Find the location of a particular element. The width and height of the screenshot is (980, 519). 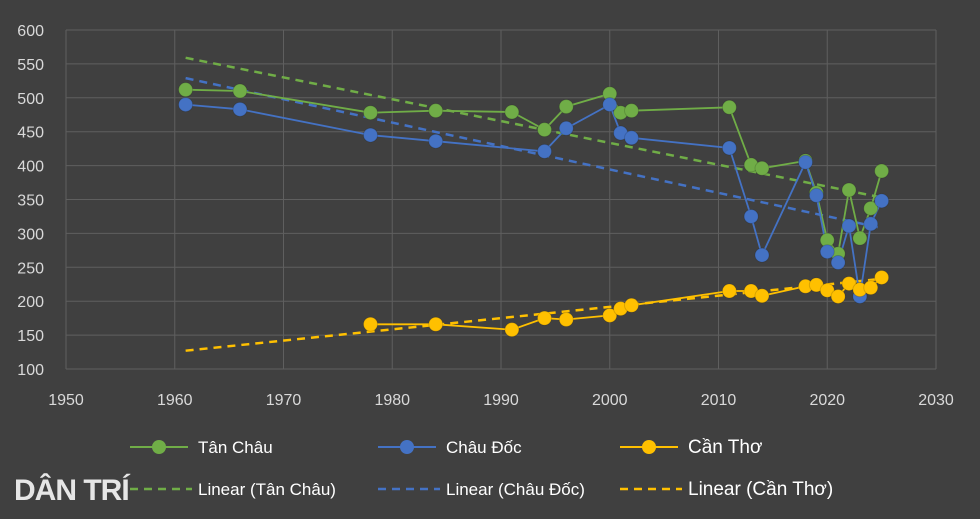

x-tick-label-1960: 1960 is located at coordinates (175, 400).